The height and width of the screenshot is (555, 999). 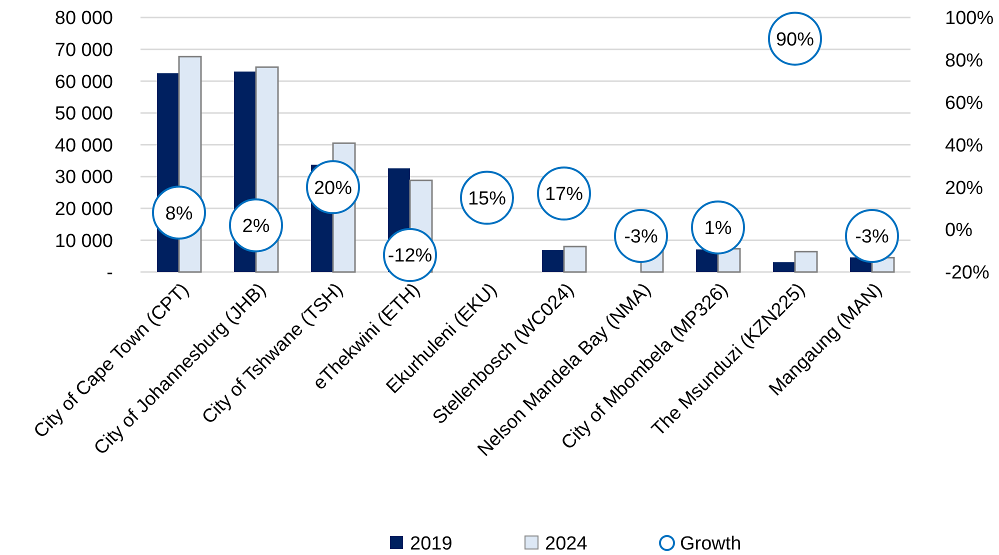 What do you see at coordinates (83, 82) in the screenshot?
I see `y-tick-label: 60 000` at bounding box center [83, 82].